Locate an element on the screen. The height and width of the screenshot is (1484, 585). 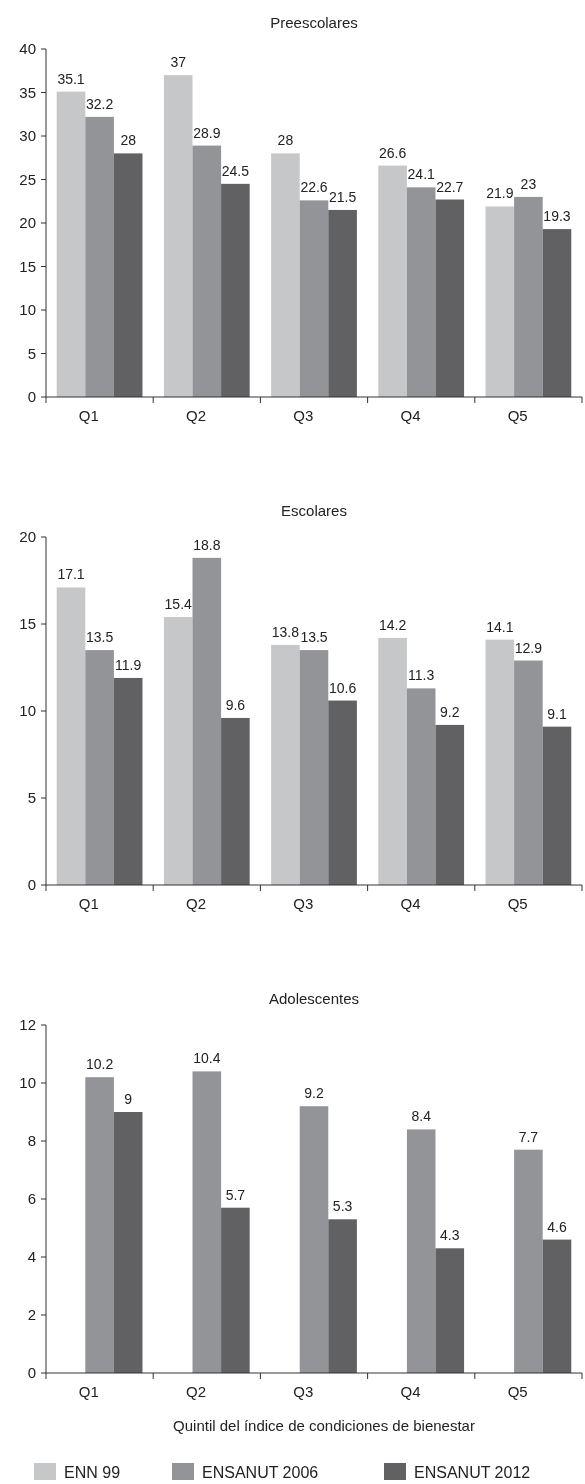
data-label: 26.6 is located at coordinates (392, 152).